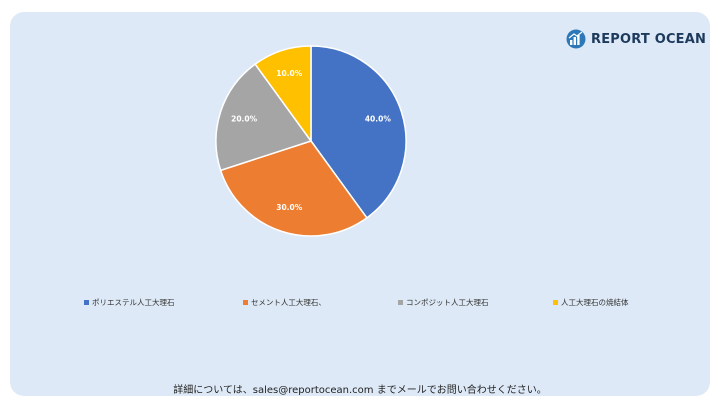 The height and width of the screenshot is (405, 720). I want to click on legend-label-1: ポリエステル人工大理石, so click(133, 302).